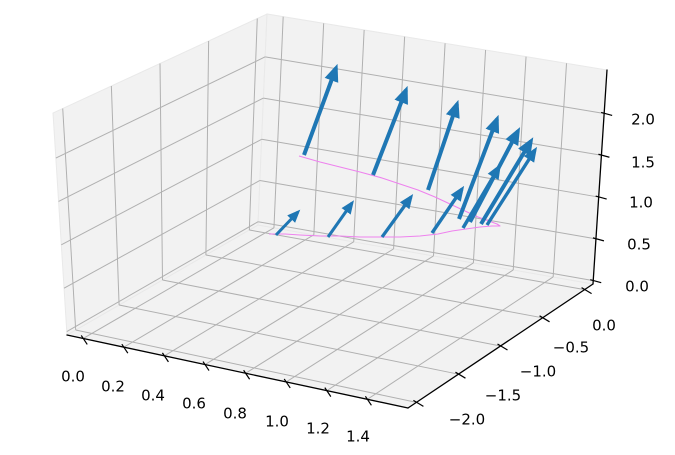 This screenshot has height=455, width=675. What do you see at coordinates (637, 287) in the screenshot?
I see `z-tick-label: 0.0` at bounding box center [637, 287].